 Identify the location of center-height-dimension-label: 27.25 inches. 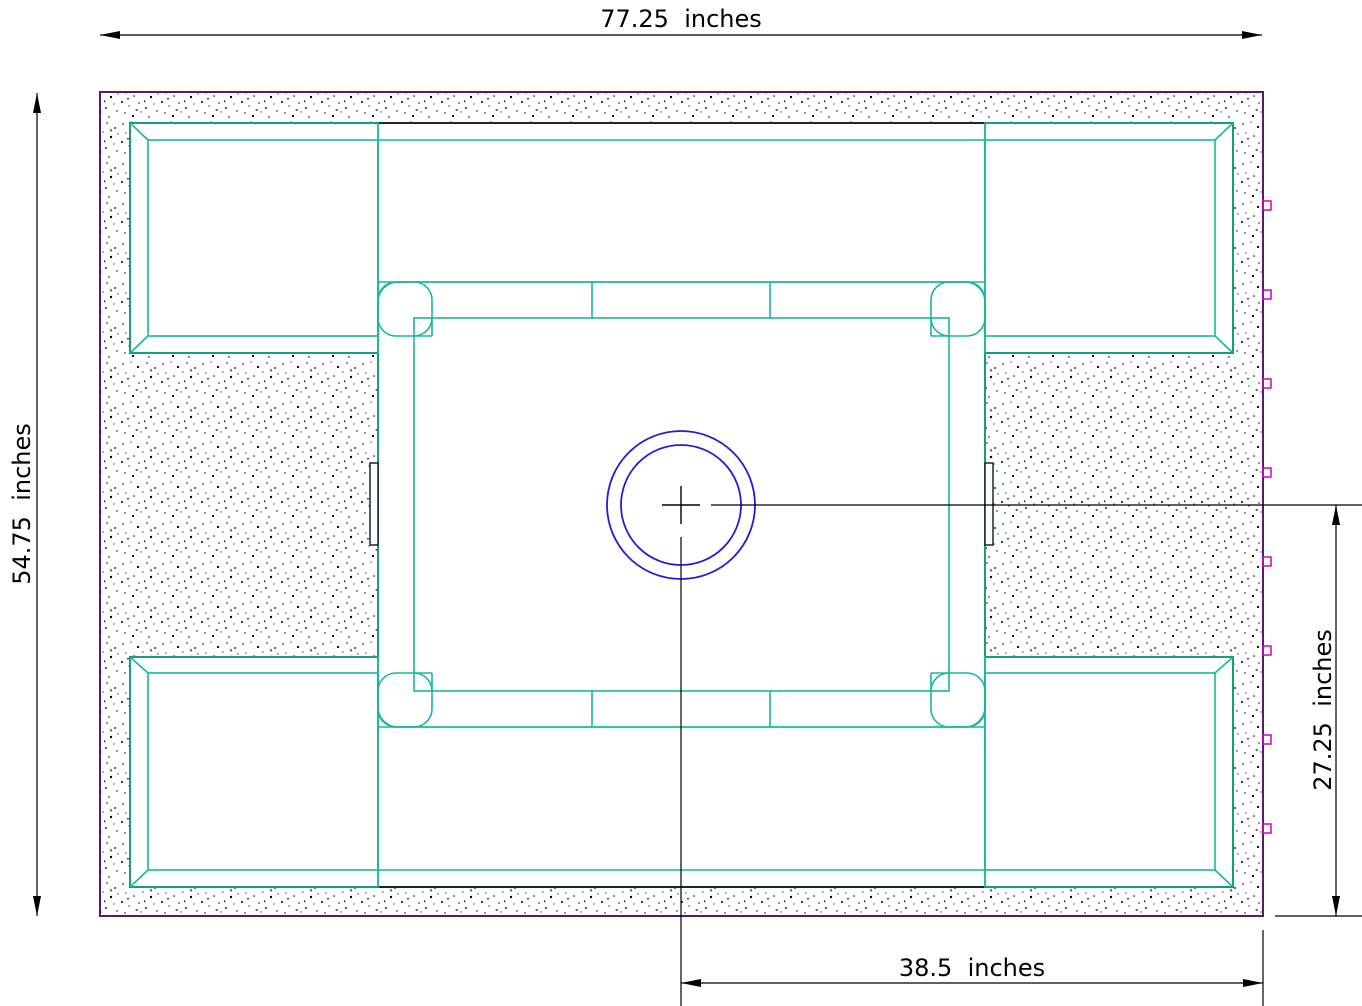
(1323, 710).